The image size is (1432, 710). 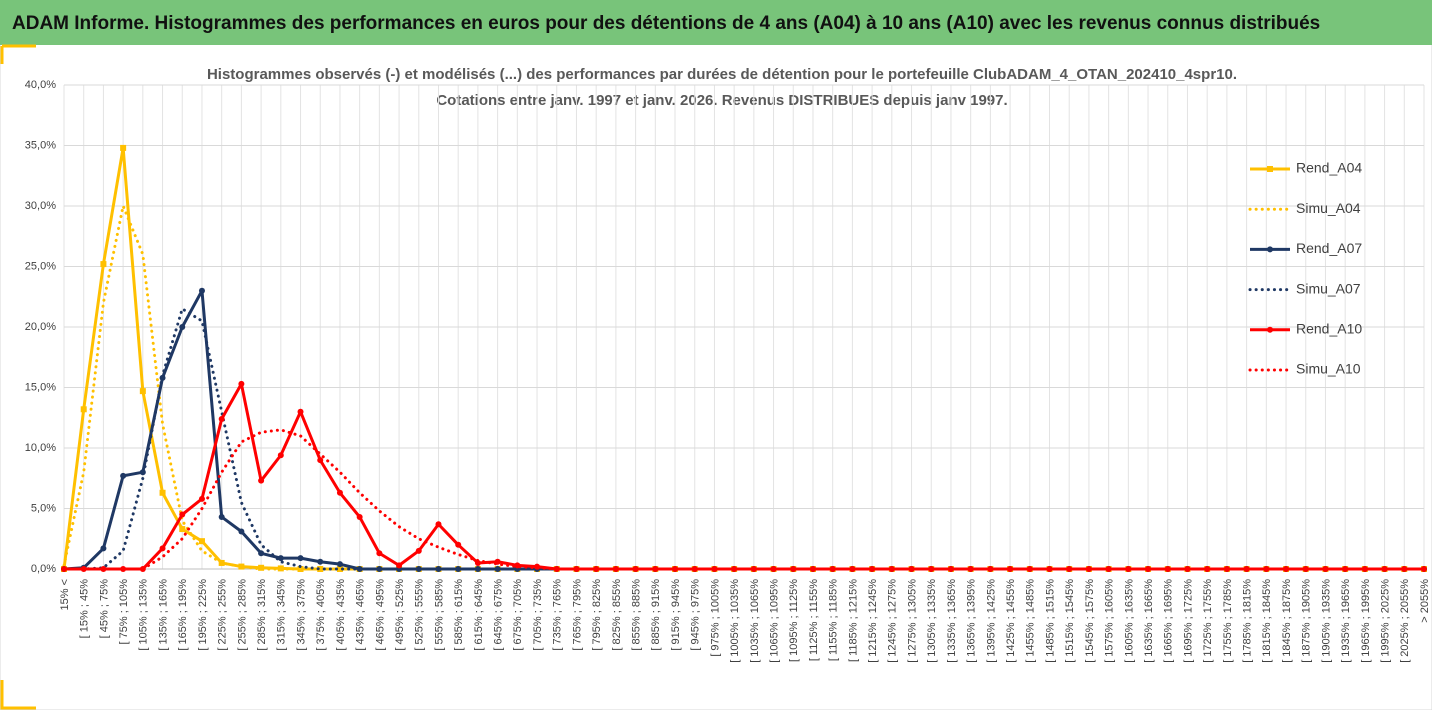 I want to click on x-tick-label: [ 1335% ; 1365%, so click(x=952, y=621).